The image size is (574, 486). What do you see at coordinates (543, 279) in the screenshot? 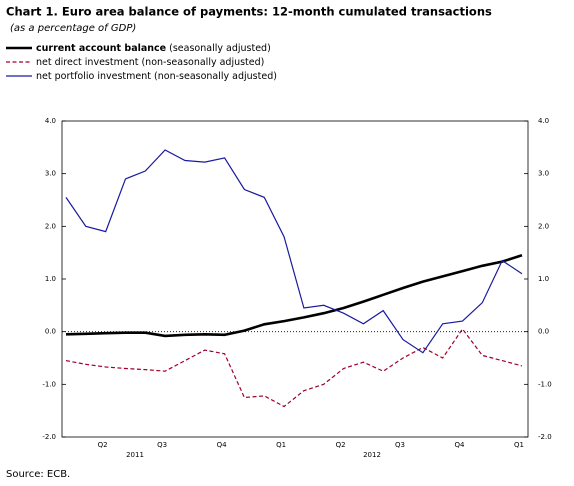
I see `y2-tick-label: 1.0` at bounding box center [543, 279].